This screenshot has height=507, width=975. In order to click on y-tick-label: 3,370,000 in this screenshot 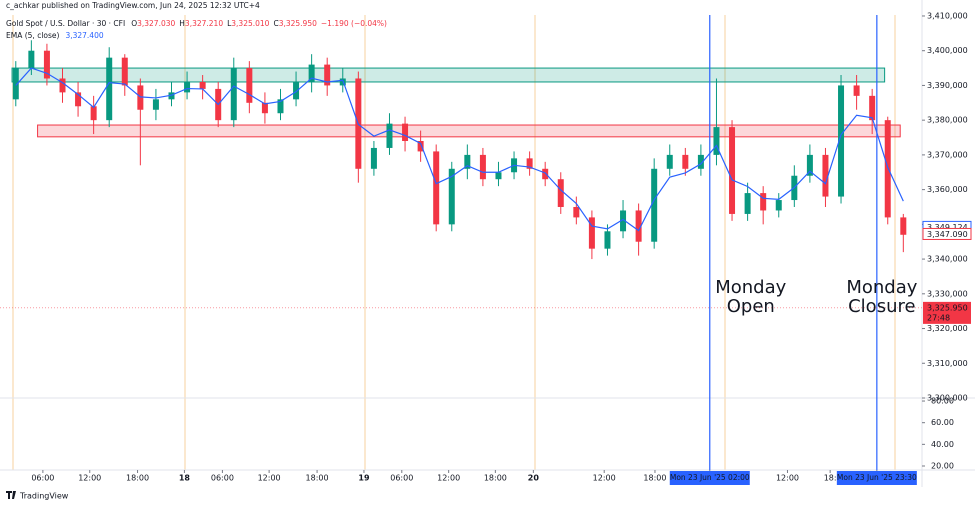, I will do `click(947, 154)`.